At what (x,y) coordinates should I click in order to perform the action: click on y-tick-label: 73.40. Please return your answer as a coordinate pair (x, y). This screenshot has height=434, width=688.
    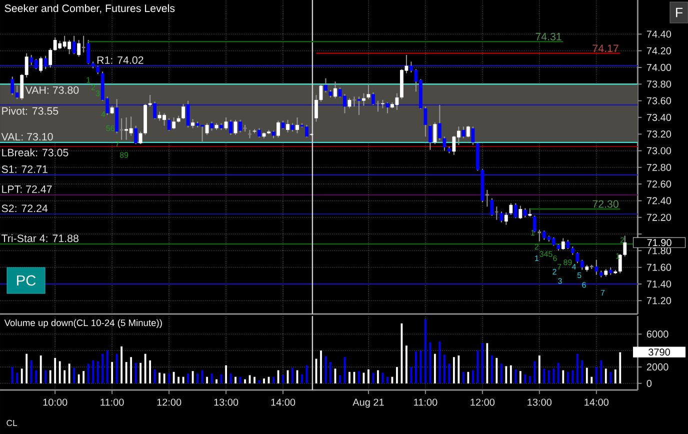
    Looking at the image, I should click on (659, 117).